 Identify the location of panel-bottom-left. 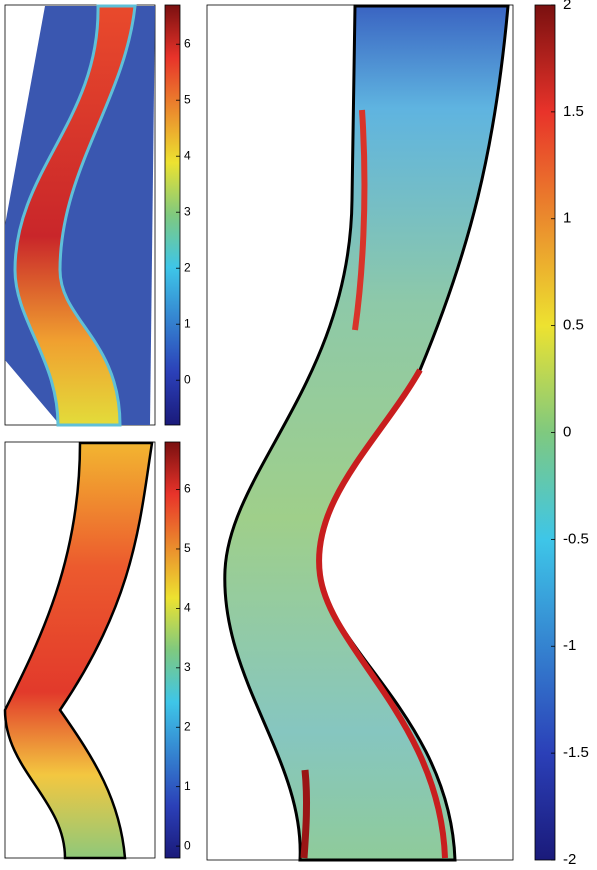
(79, 650).